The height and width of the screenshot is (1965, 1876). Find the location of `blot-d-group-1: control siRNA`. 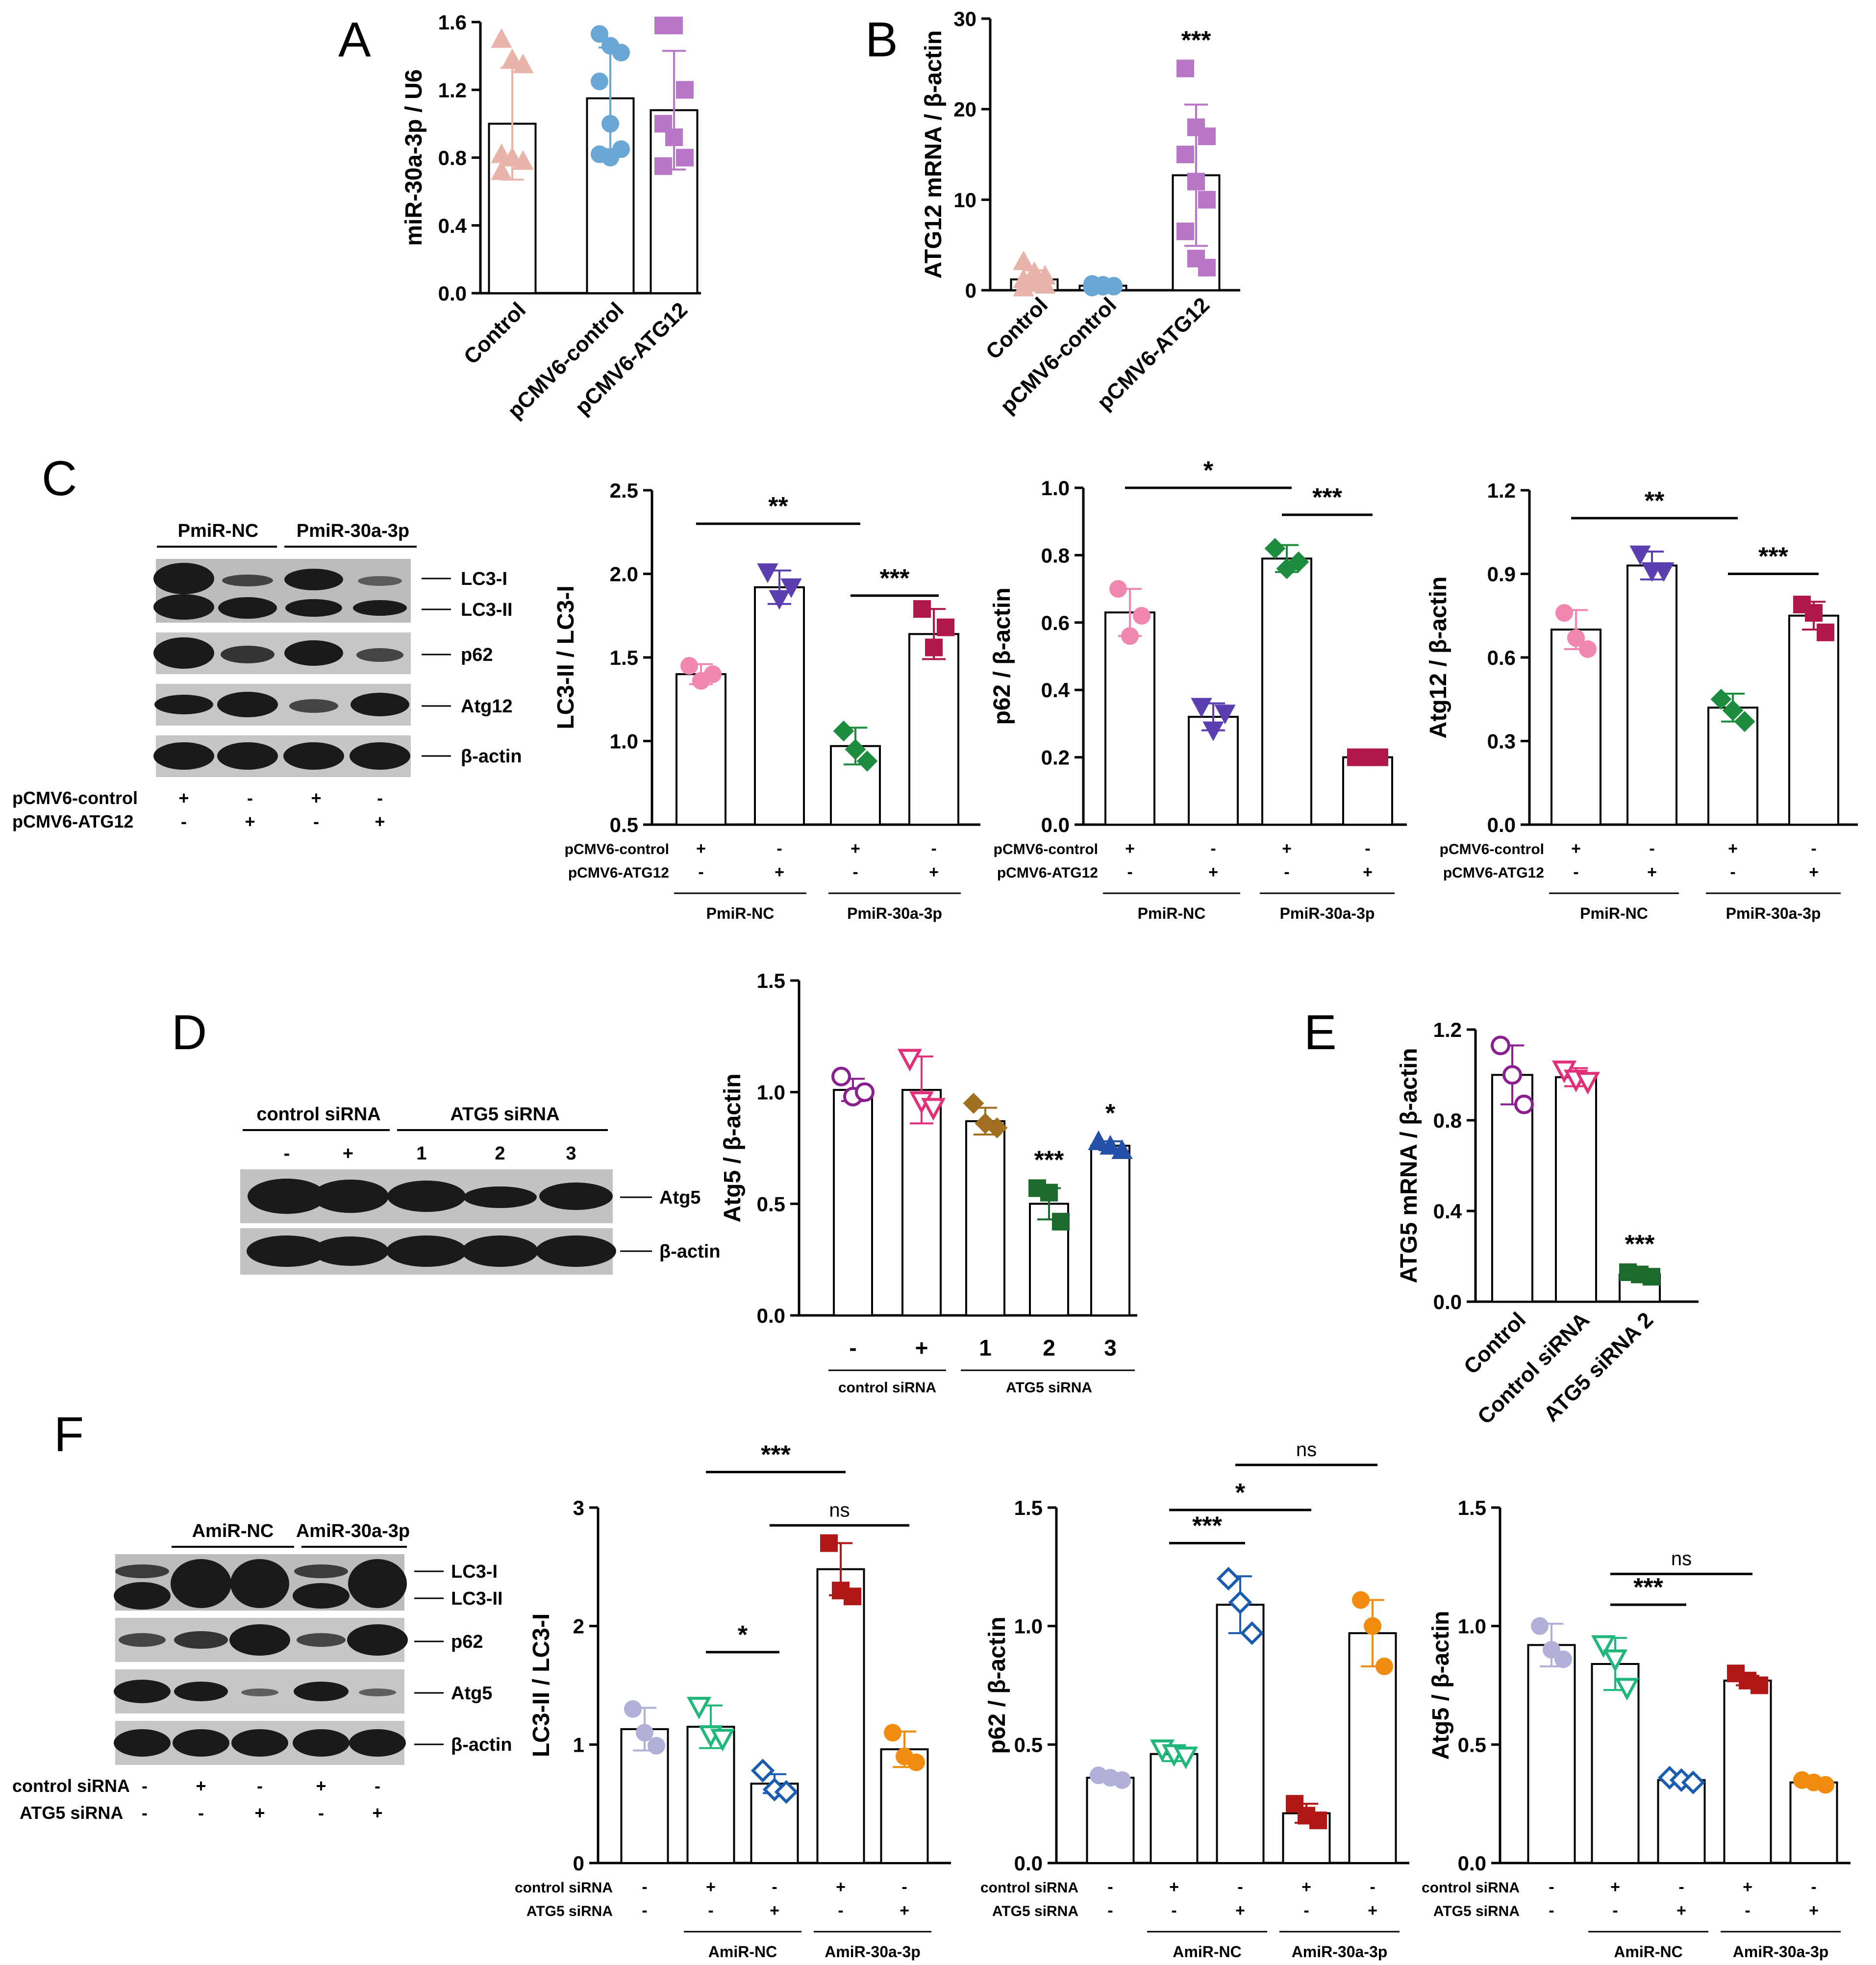

blot-d-group-1: control siRNA is located at coordinates (318, 1114).